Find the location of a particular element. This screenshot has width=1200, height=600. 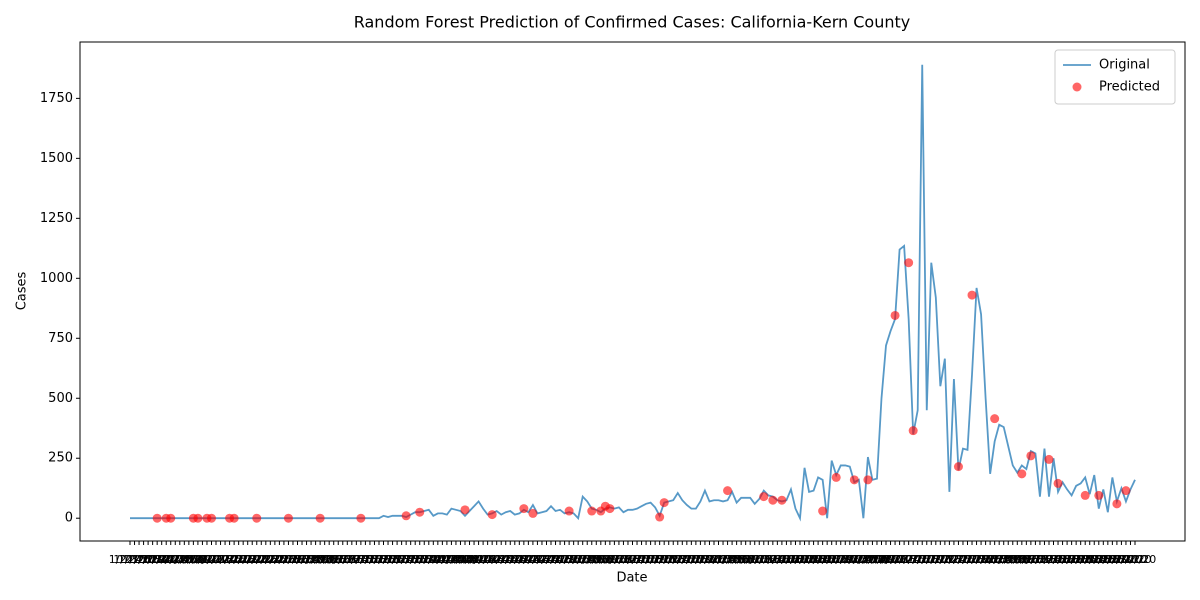

x-tick-label: 8/20/20 is located at coordinates (1085, 559).